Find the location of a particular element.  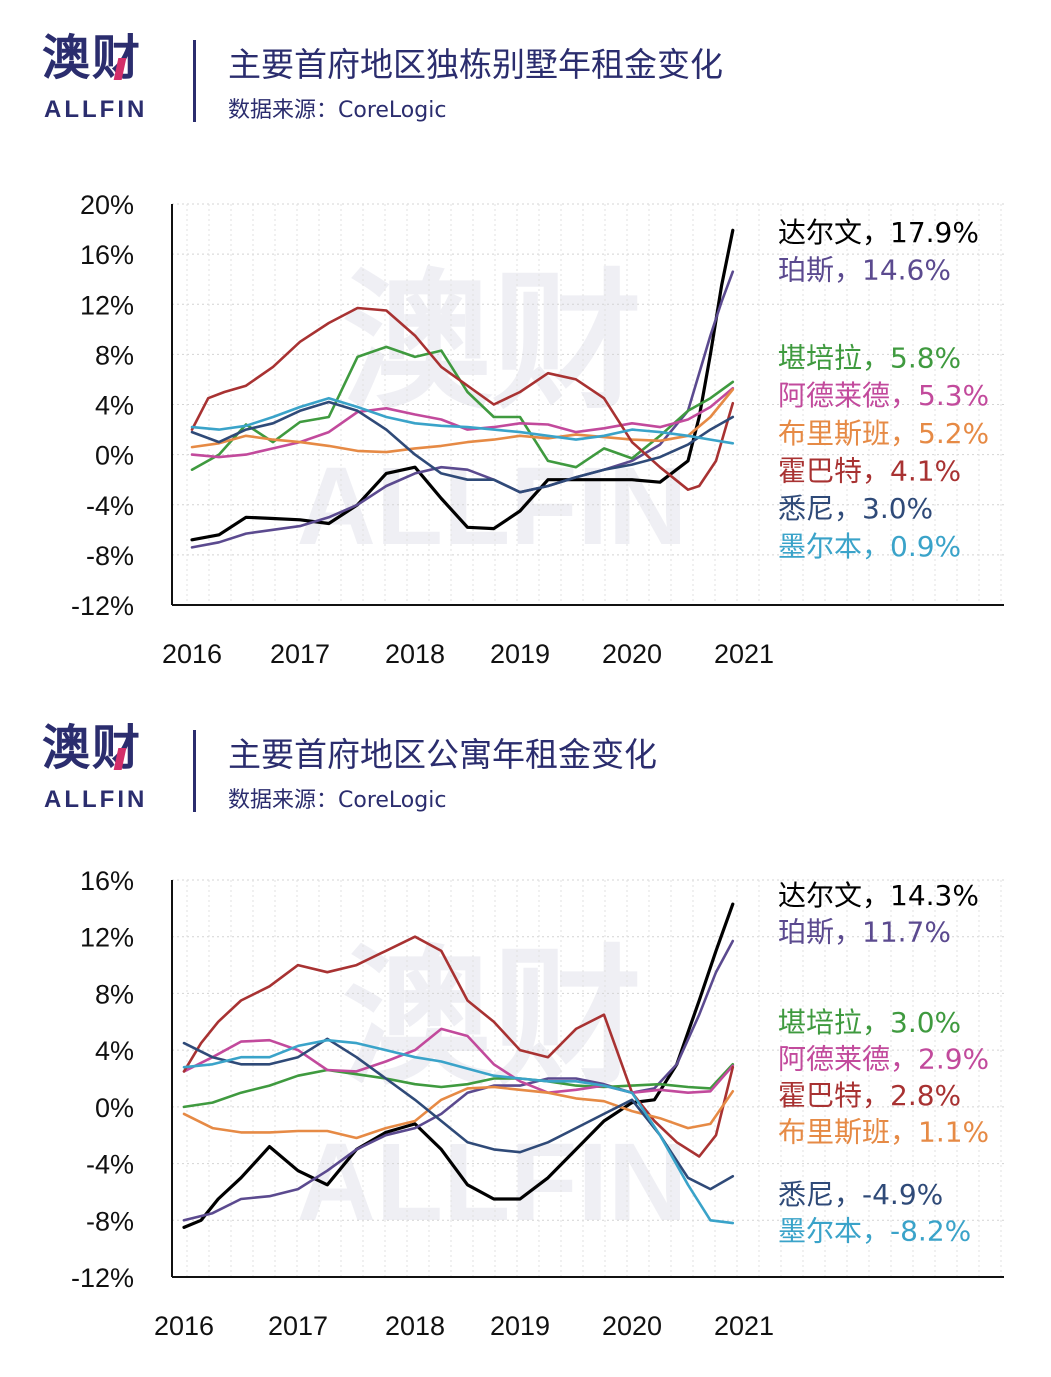

series-label: 达尔文，14.3% is located at coordinates (878, 895).